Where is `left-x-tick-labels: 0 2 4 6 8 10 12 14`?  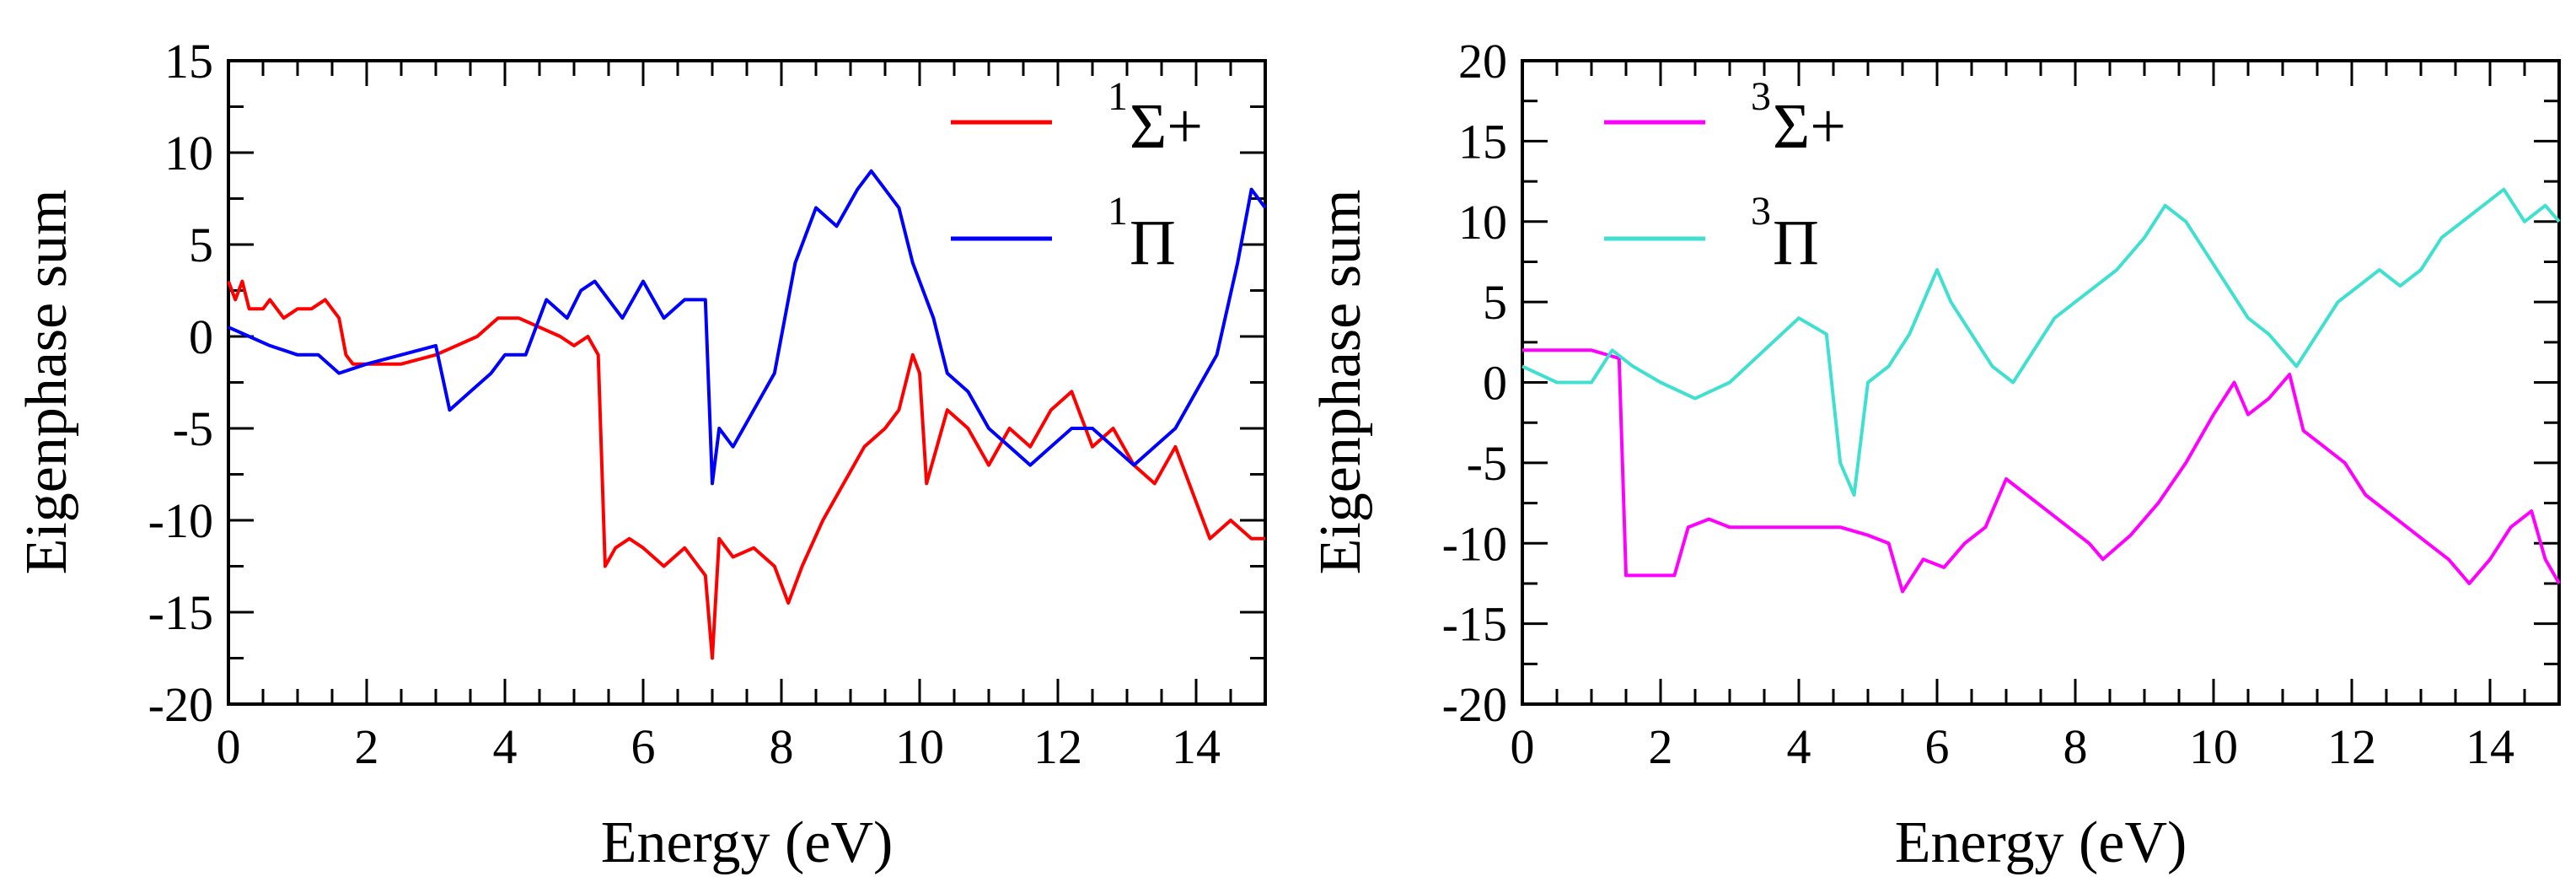 left-x-tick-labels: 0 2 4 6 8 10 12 14 is located at coordinates (719, 747).